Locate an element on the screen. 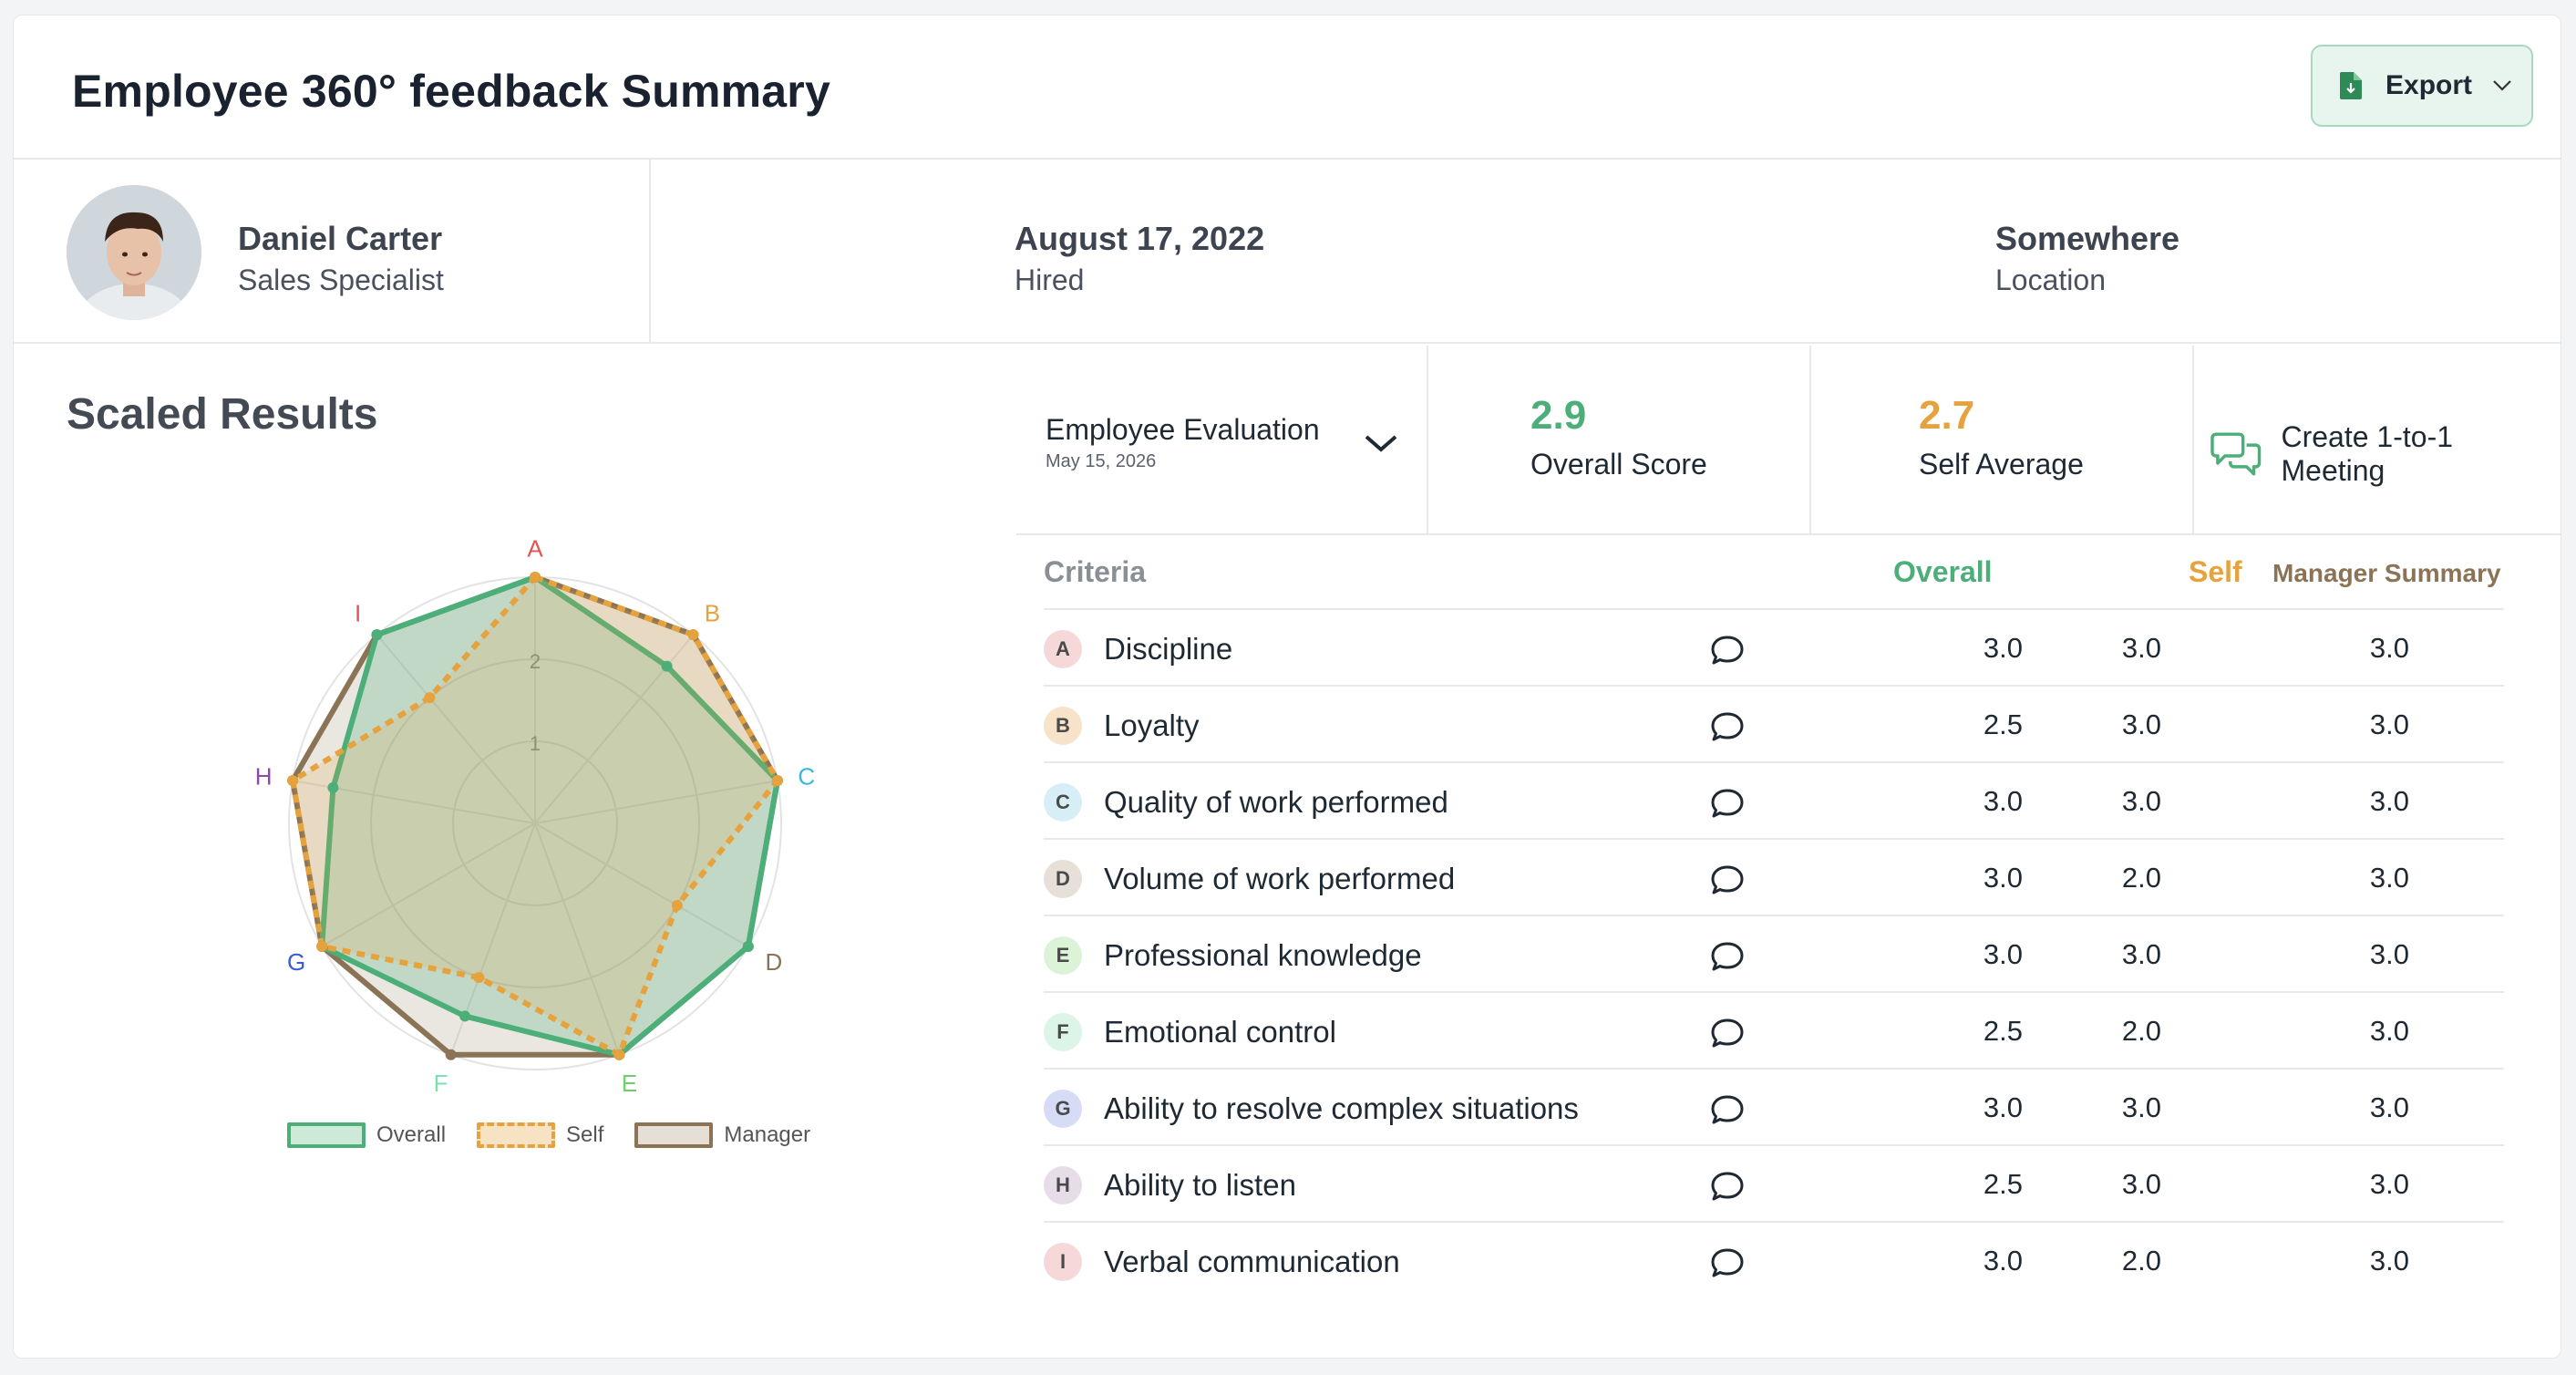 The width and height of the screenshot is (2576, 1375). category-label: B is located at coordinates (712, 612).